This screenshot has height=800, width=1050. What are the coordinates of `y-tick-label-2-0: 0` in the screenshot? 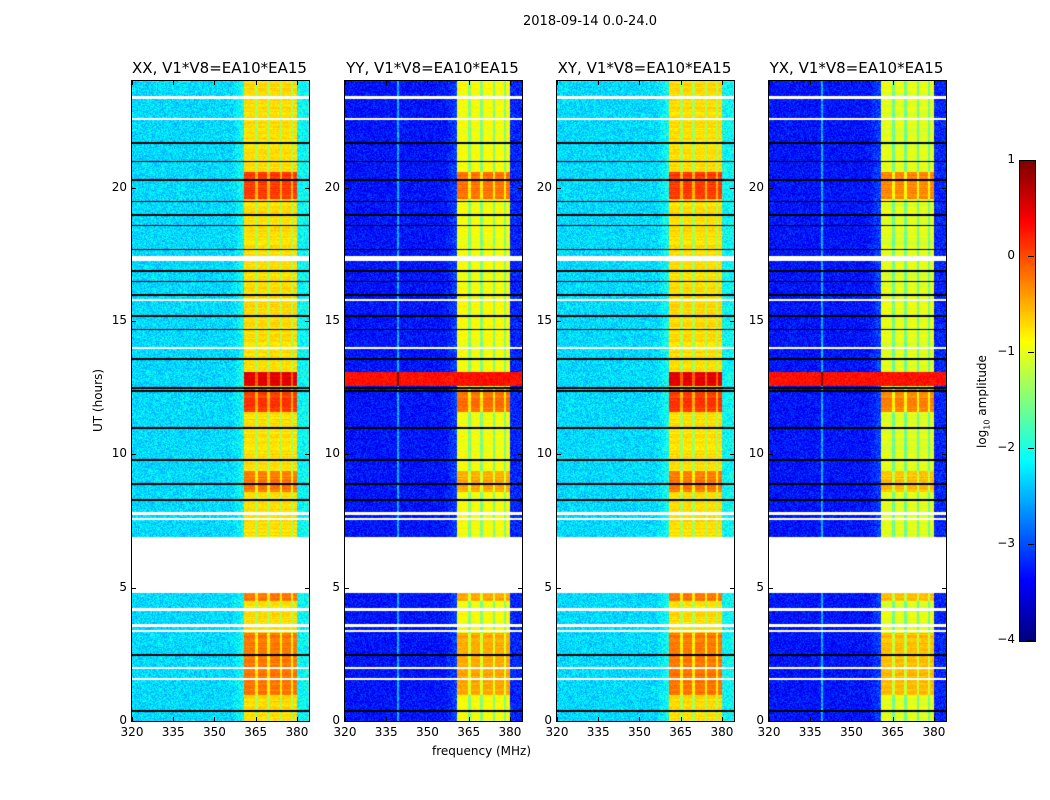 It's located at (548, 720).